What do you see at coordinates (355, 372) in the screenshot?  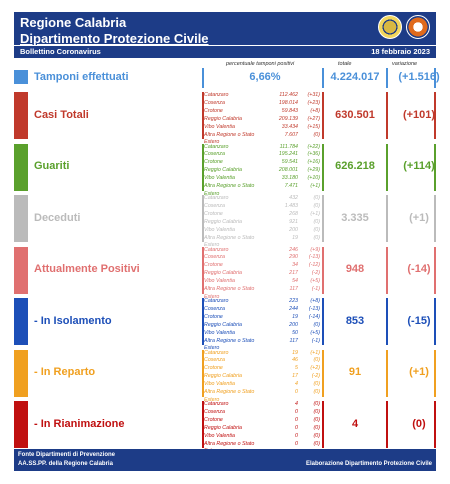 I see `section-total: 91` at bounding box center [355, 372].